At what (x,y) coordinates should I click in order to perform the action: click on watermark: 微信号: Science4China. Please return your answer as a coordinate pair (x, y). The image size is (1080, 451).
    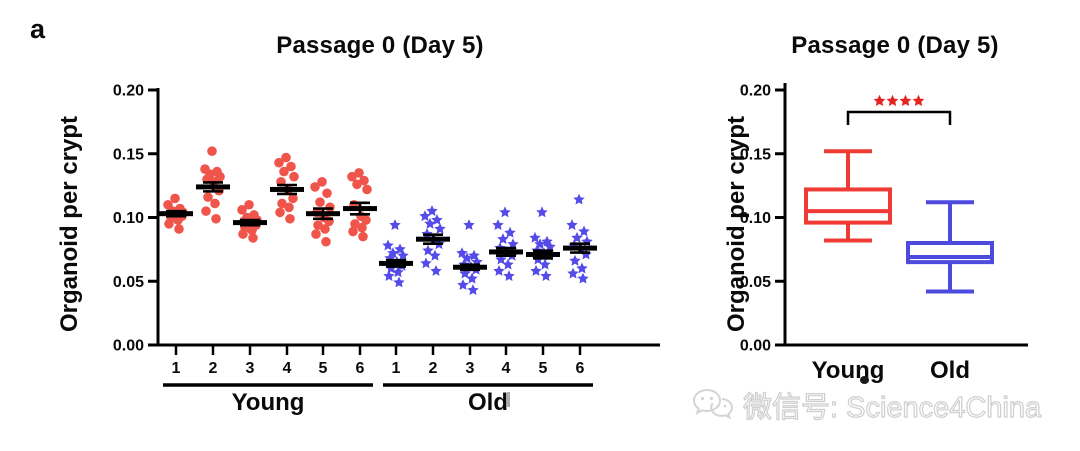
    Looking at the image, I should click on (867, 405).